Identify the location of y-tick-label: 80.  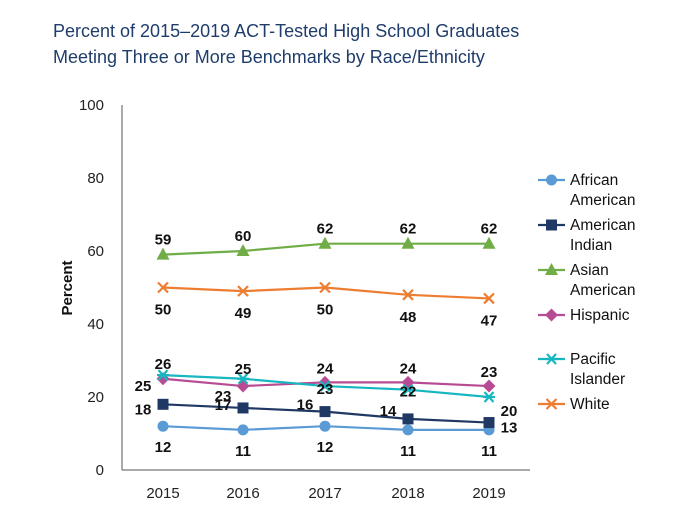
(95, 178).